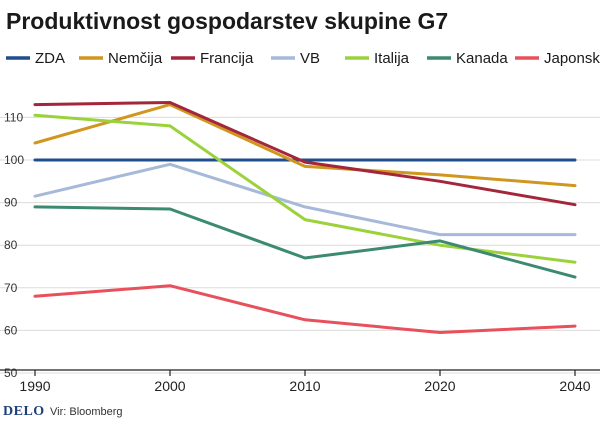 The height and width of the screenshot is (429, 600). Describe the element at coordinates (305, 309) in the screenshot. I see `series-line-japonska` at that location.